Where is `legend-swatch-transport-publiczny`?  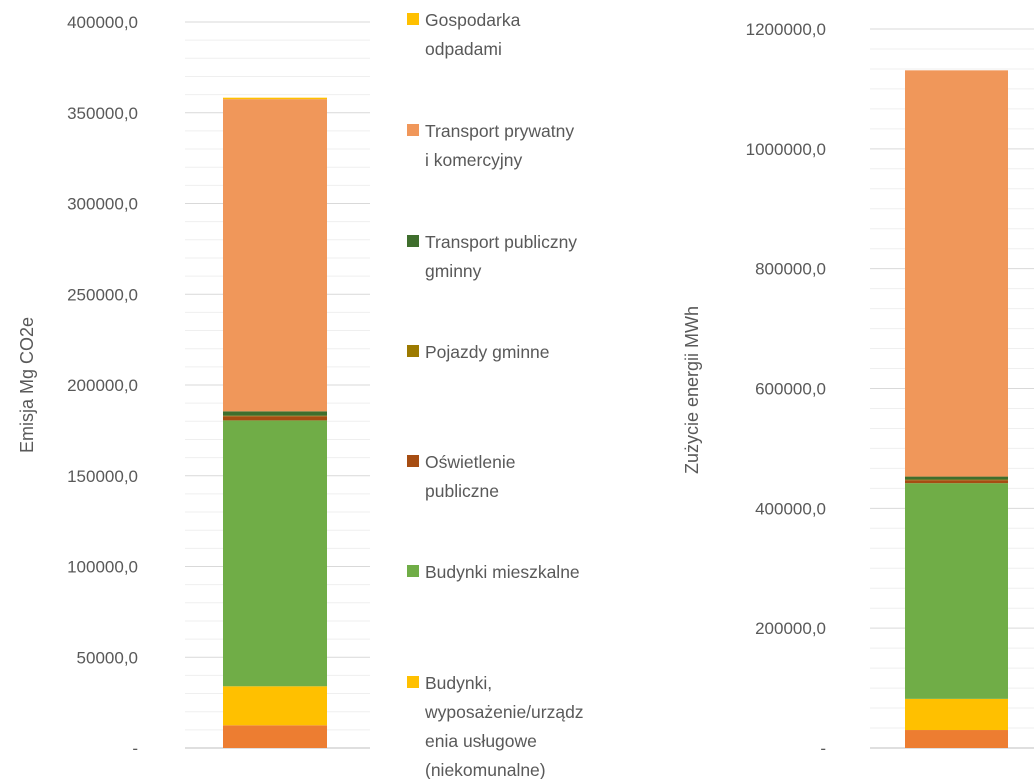 legend-swatch-transport-publiczny is located at coordinates (413, 241).